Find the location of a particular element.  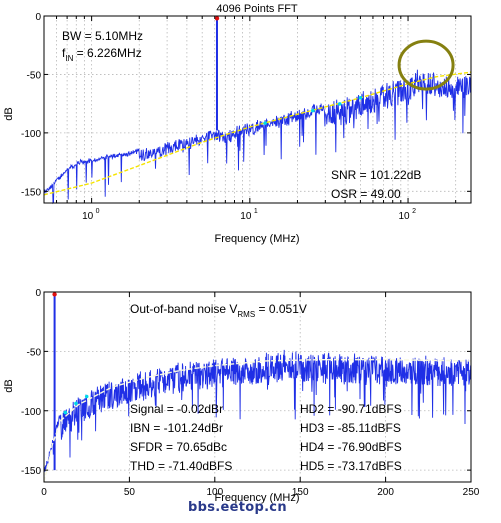

fin-value: = 6.226MHz is located at coordinates (107, 53).